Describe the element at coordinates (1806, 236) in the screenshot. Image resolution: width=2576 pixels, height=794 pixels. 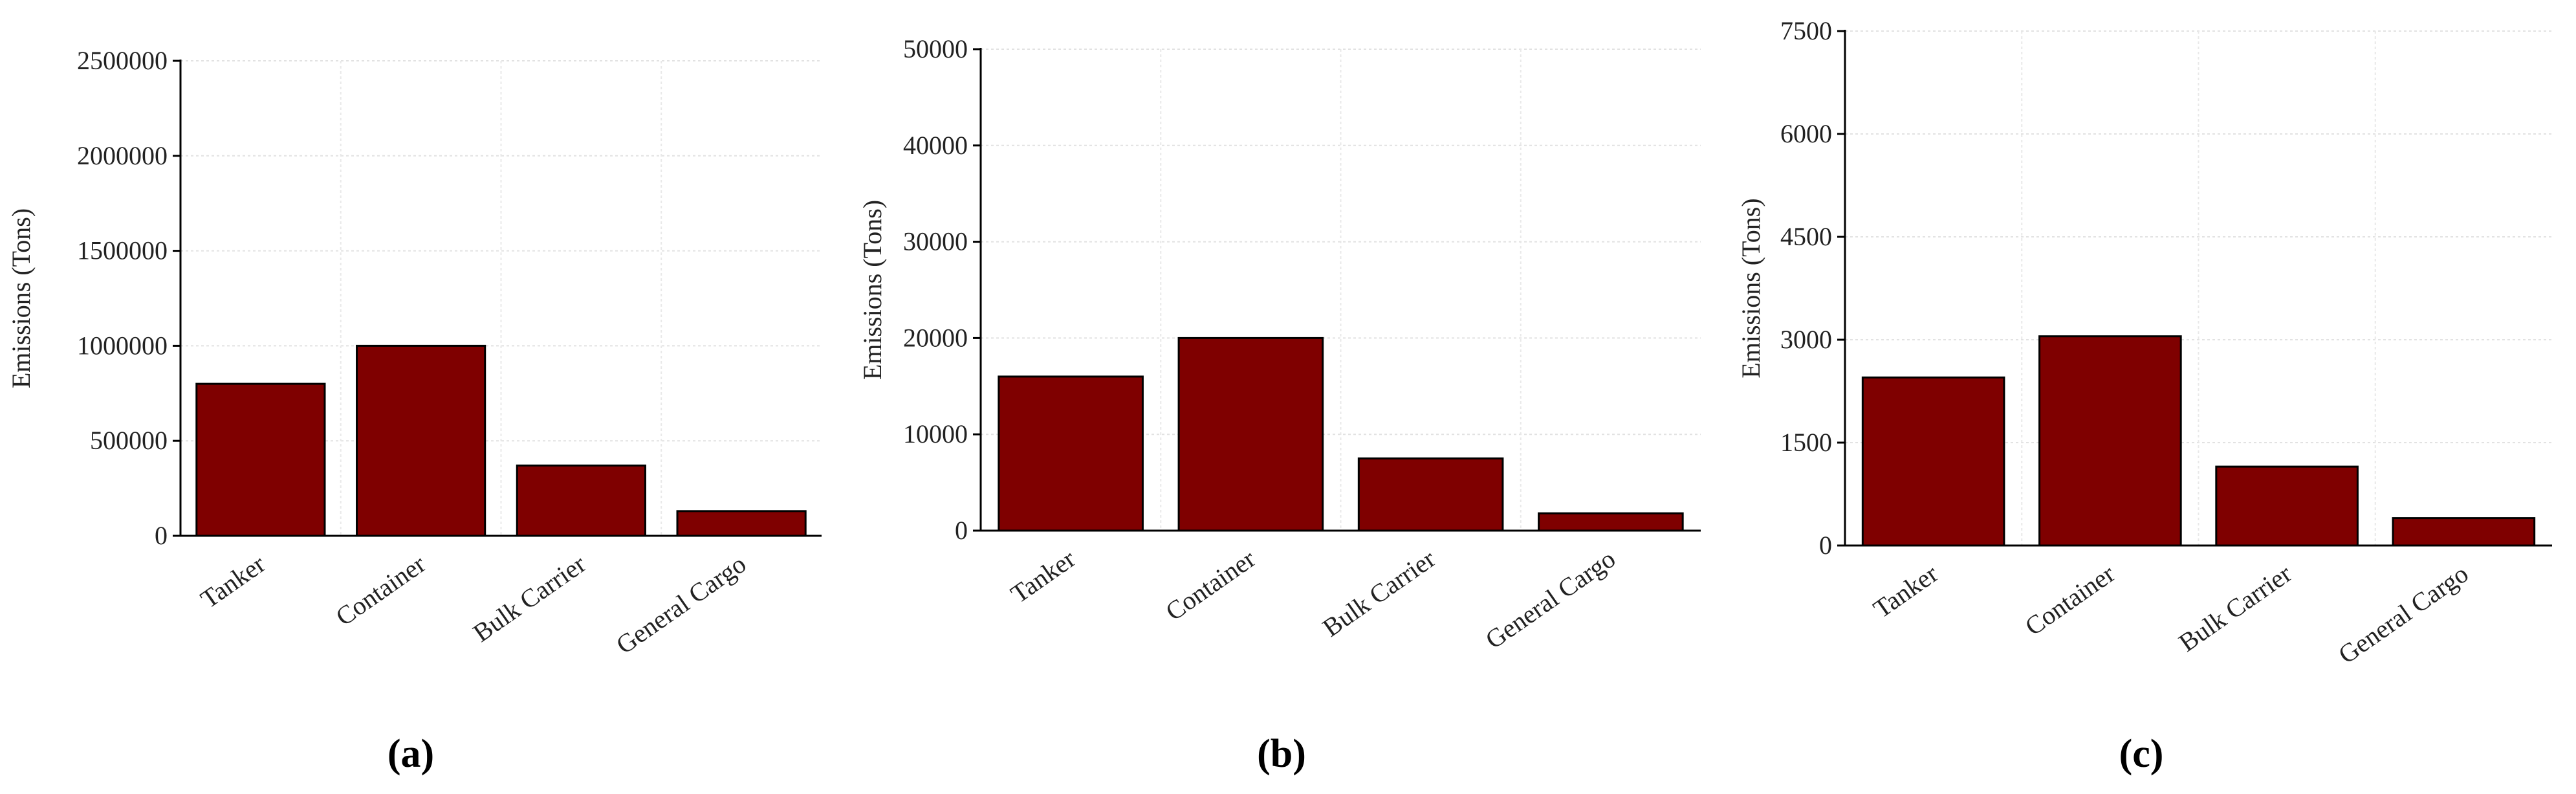
I see `y-tick-label: 4500` at that location.